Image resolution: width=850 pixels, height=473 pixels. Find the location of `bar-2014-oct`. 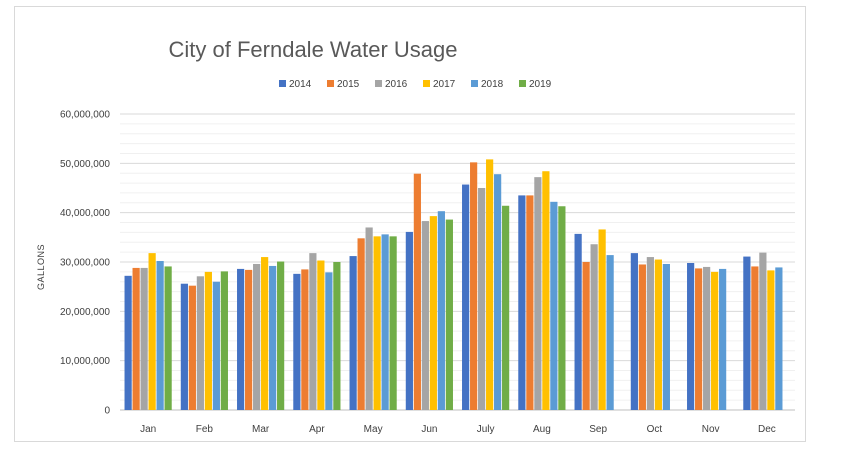

bar-2014-oct is located at coordinates (634, 331).